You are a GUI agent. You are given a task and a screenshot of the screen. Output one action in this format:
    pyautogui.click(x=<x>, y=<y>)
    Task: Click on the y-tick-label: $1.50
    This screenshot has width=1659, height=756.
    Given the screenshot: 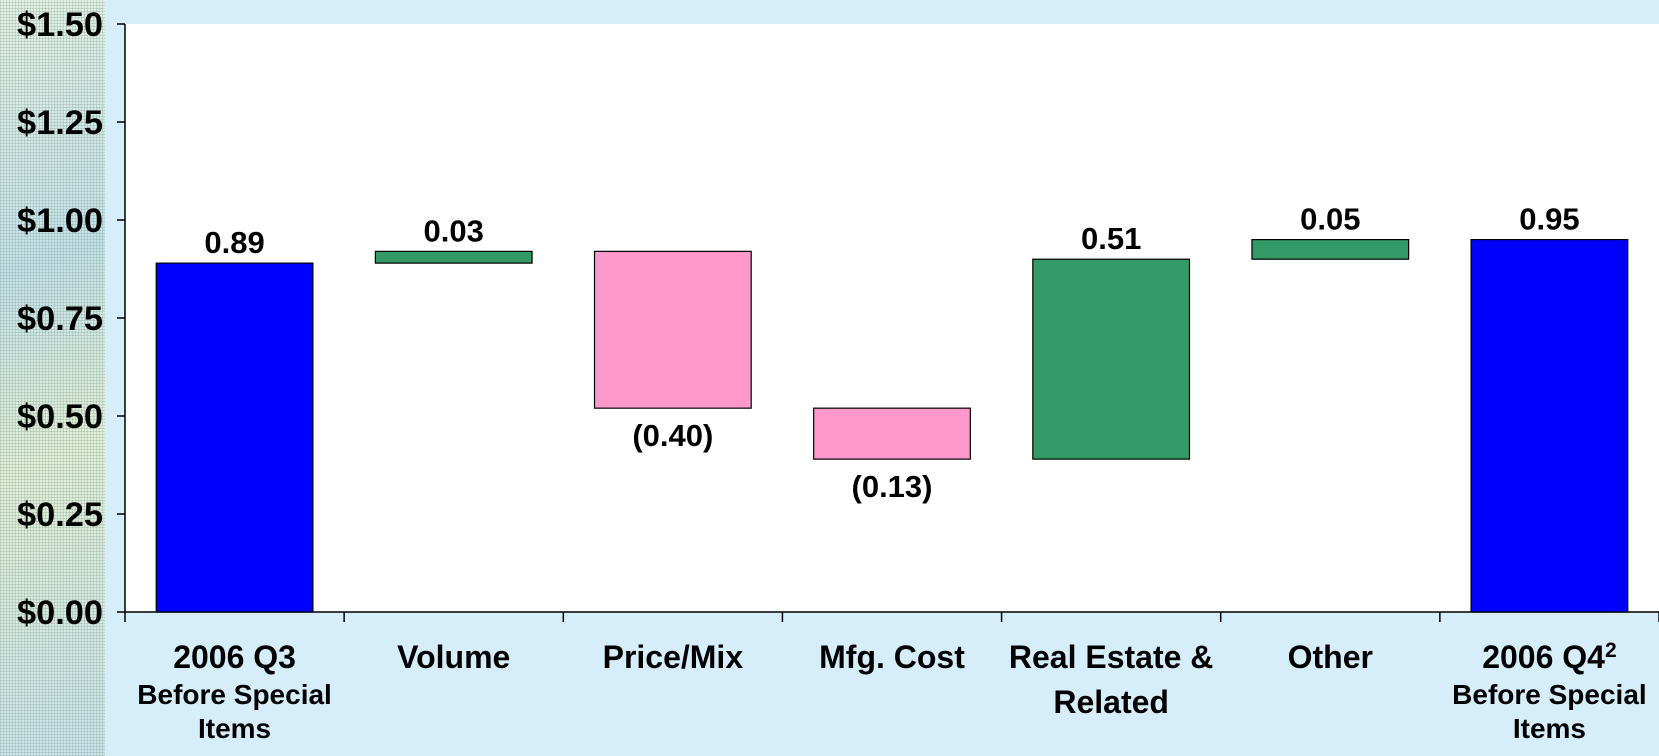 What is the action you would take?
    pyautogui.click(x=60, y=25)
    